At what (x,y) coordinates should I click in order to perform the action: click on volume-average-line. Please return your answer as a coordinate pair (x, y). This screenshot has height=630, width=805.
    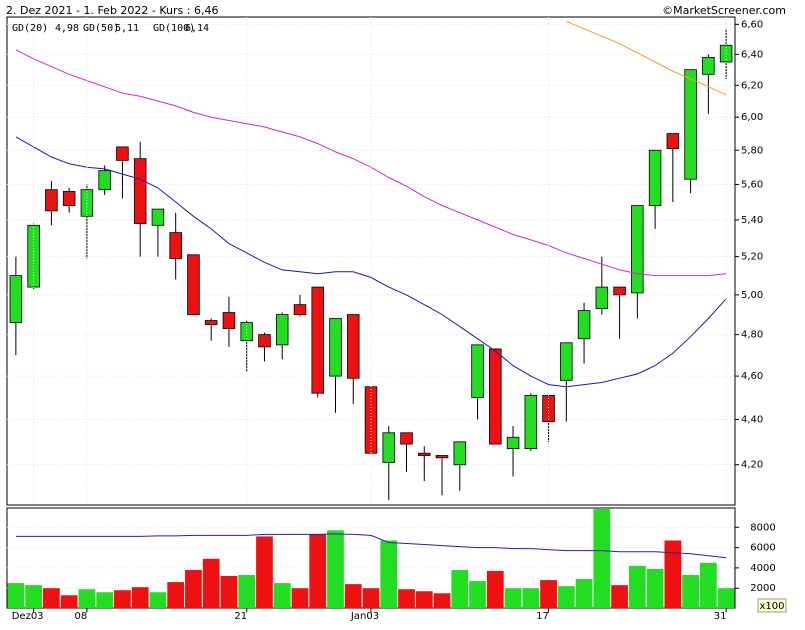
    Looking at the image, I should click on (371, 546).